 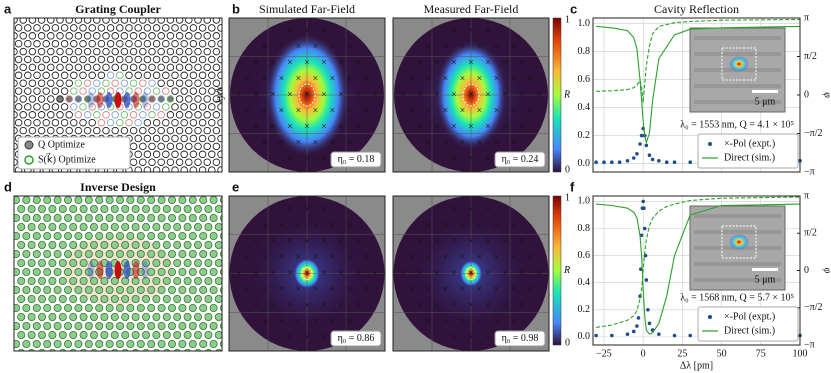 I want to click on panel-label: d, so click(x=8, y=186).